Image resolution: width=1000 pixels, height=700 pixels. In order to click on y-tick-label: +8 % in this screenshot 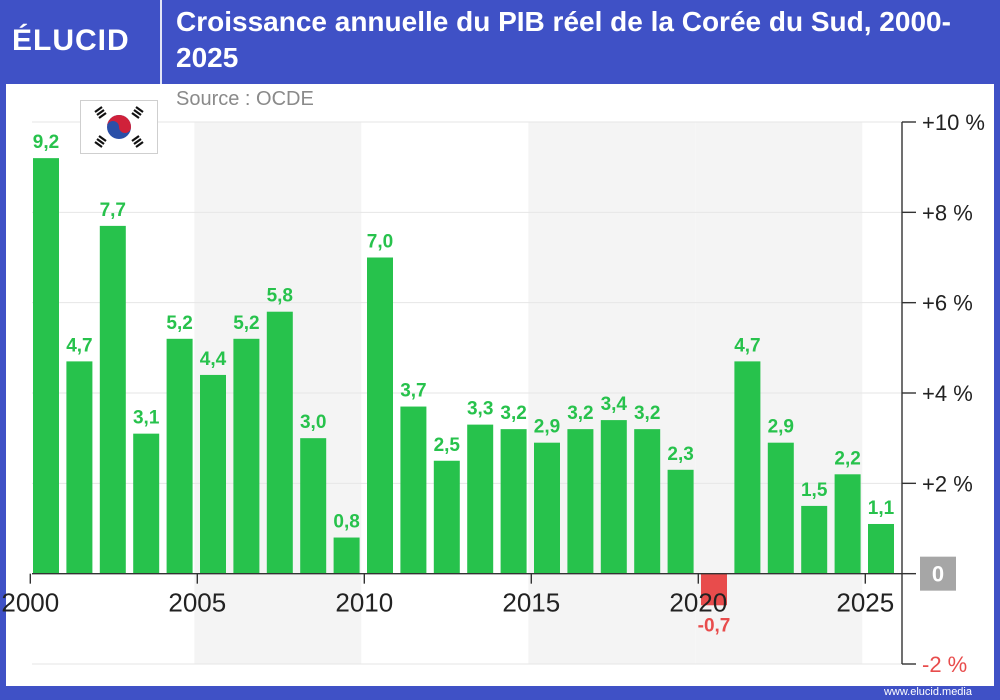, I will do `click(947, 212)`.